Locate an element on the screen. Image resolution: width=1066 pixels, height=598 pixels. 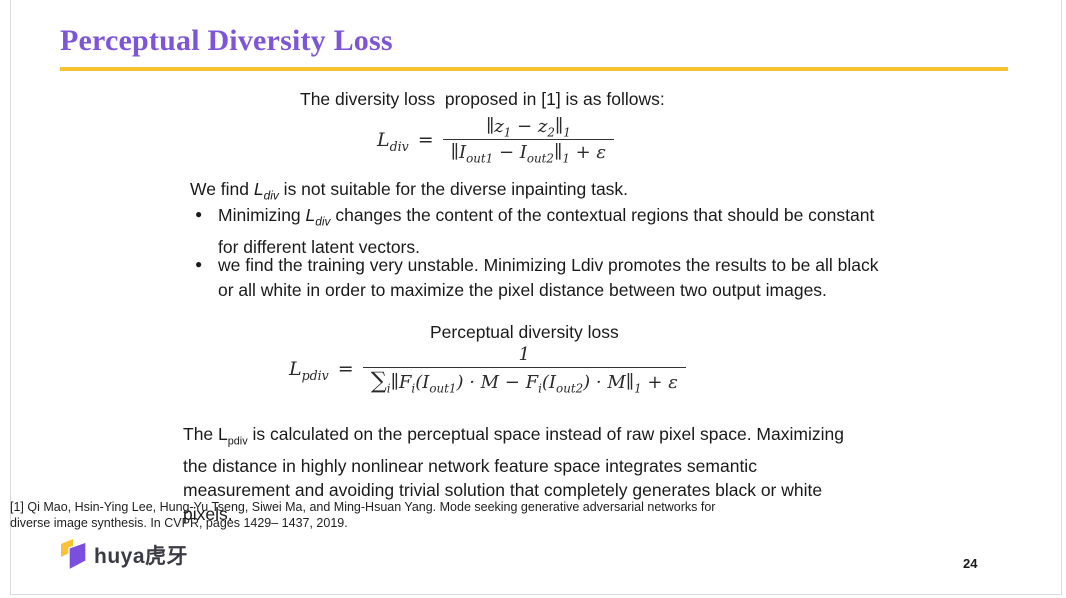
huya-logo-text: huya虎牙 is located at coordinates (141, 556).